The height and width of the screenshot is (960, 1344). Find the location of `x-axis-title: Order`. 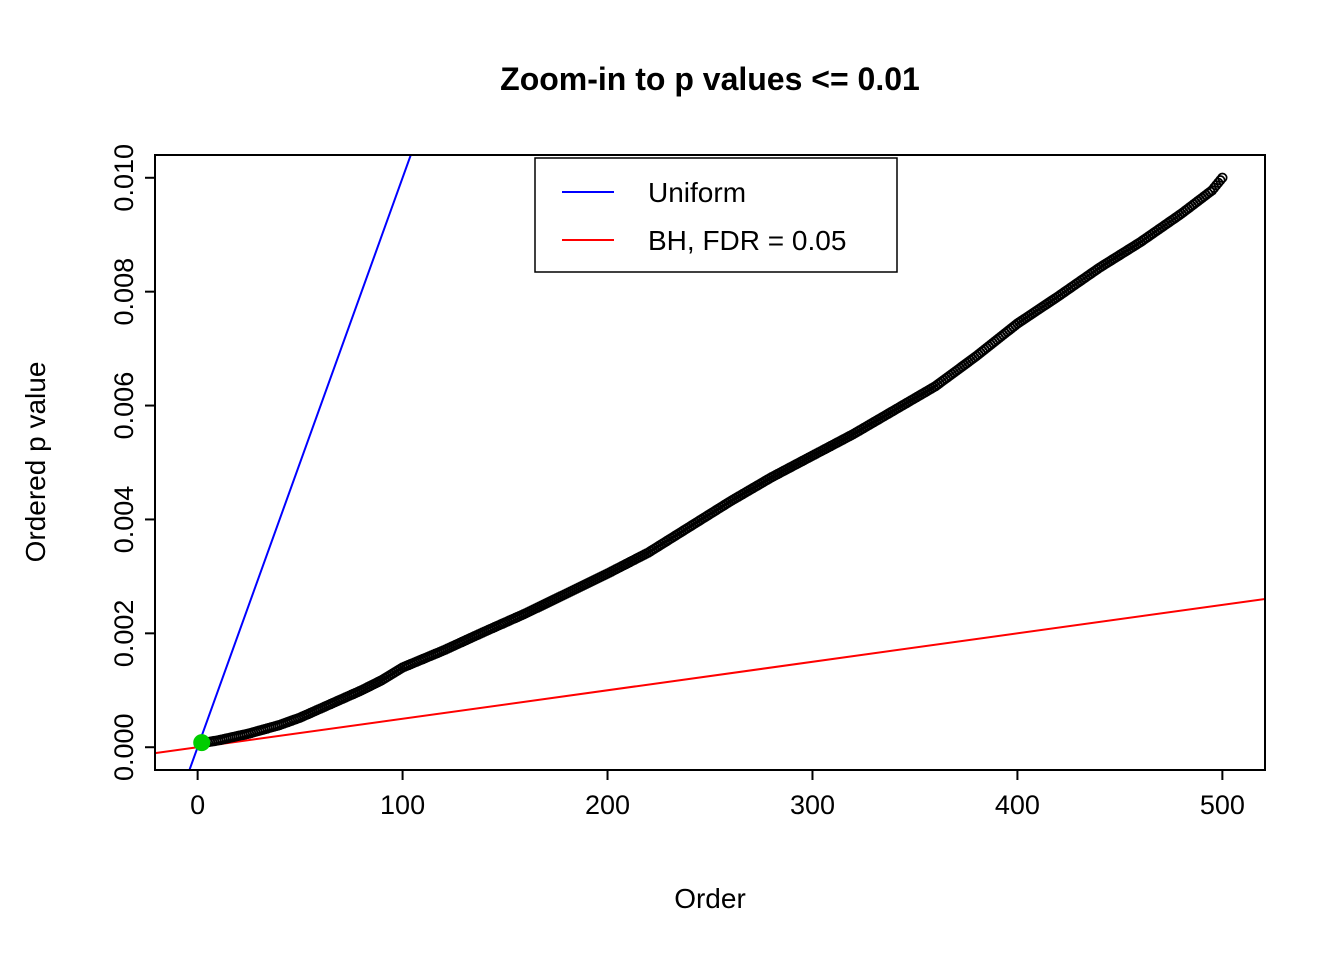

x-axis-title: Order is located at coordinates (710, 898).